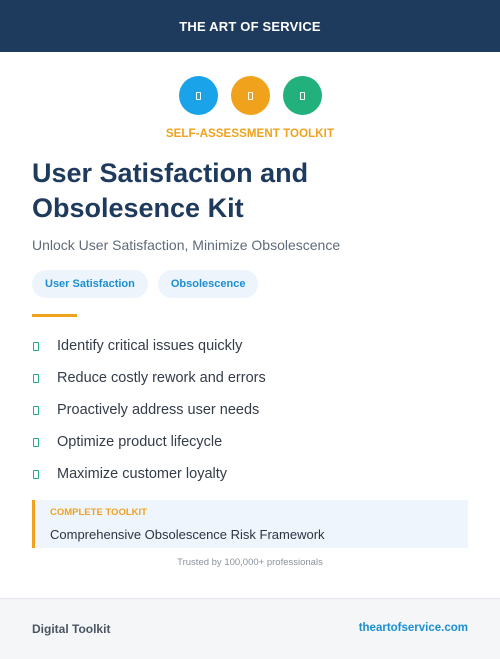  I want to click on tag-obsolescence: Obsolescence, so click(208, 284).